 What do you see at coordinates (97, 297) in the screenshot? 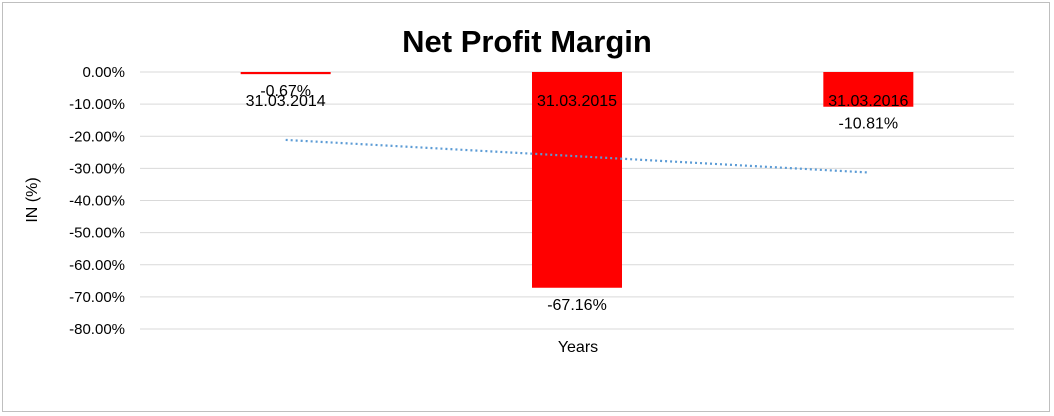
I see `y-tick-label: -70.00%` at bounding box center [97, 297].